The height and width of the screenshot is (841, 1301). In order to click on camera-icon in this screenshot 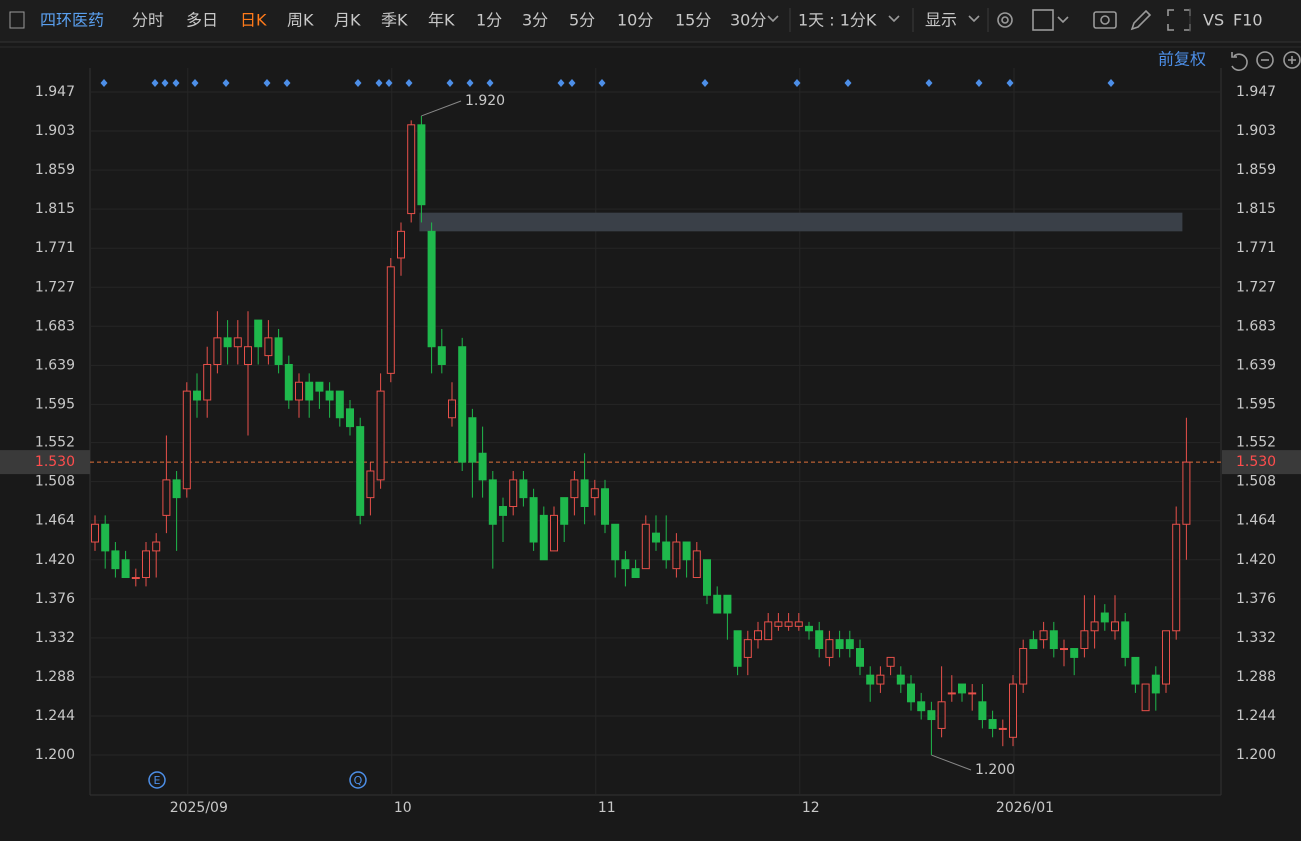, I will do `click(1105, 20)`.